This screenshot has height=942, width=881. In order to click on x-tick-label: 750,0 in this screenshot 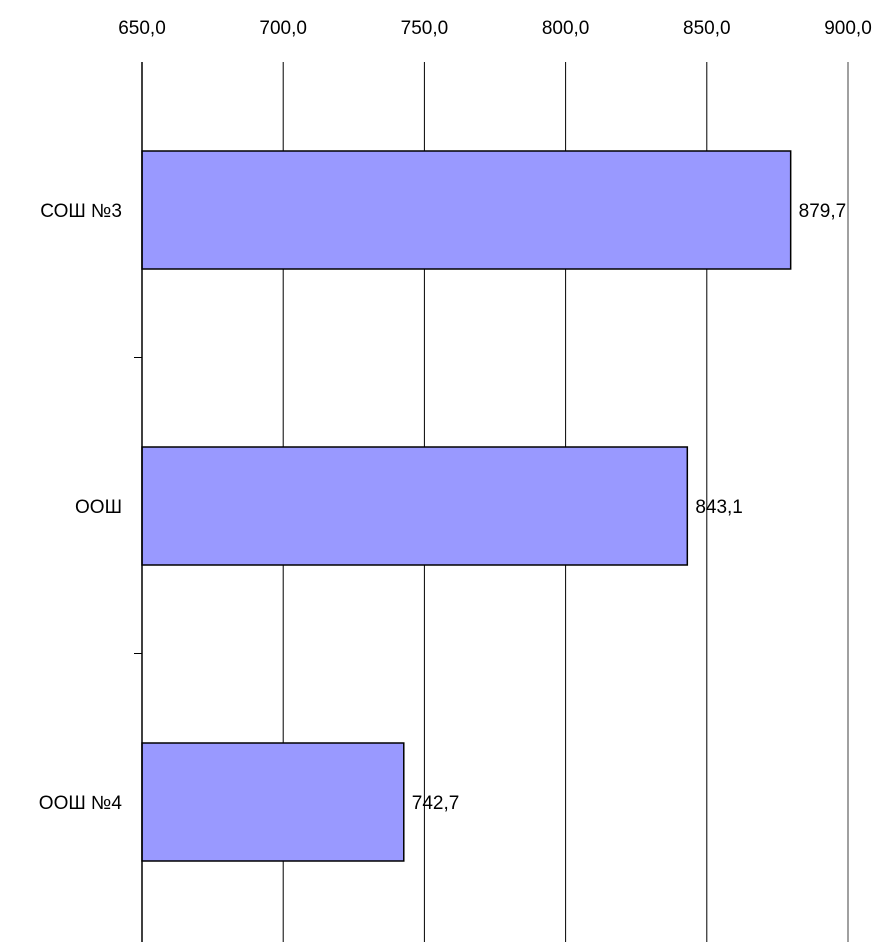, I will do `click(425, 28)`.